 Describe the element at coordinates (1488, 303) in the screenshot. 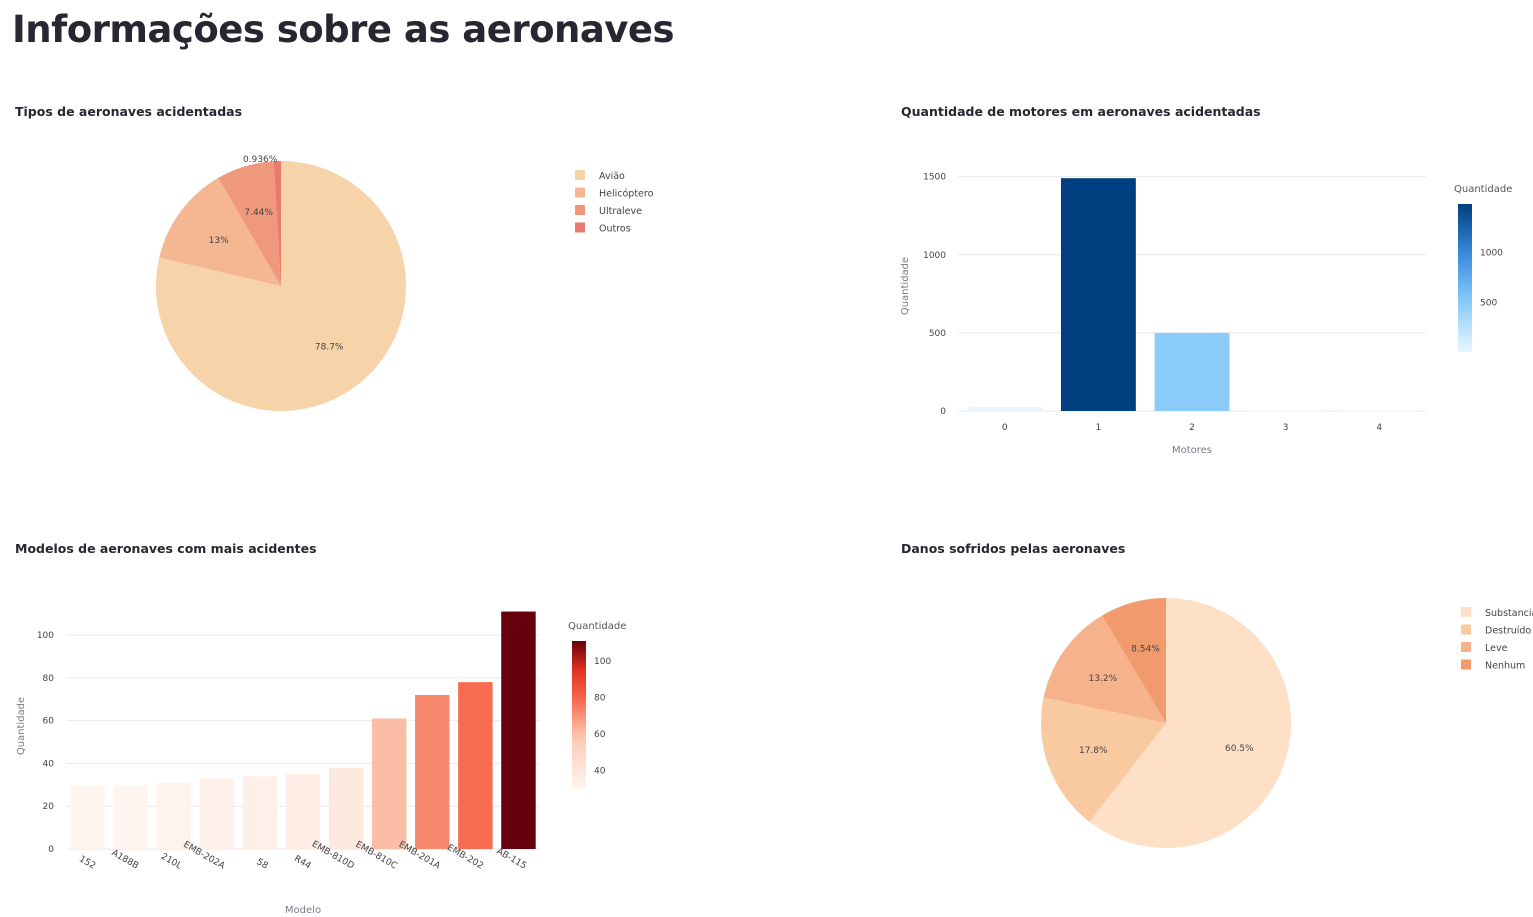

I see `colorbar-tick-label: 500` at that location.